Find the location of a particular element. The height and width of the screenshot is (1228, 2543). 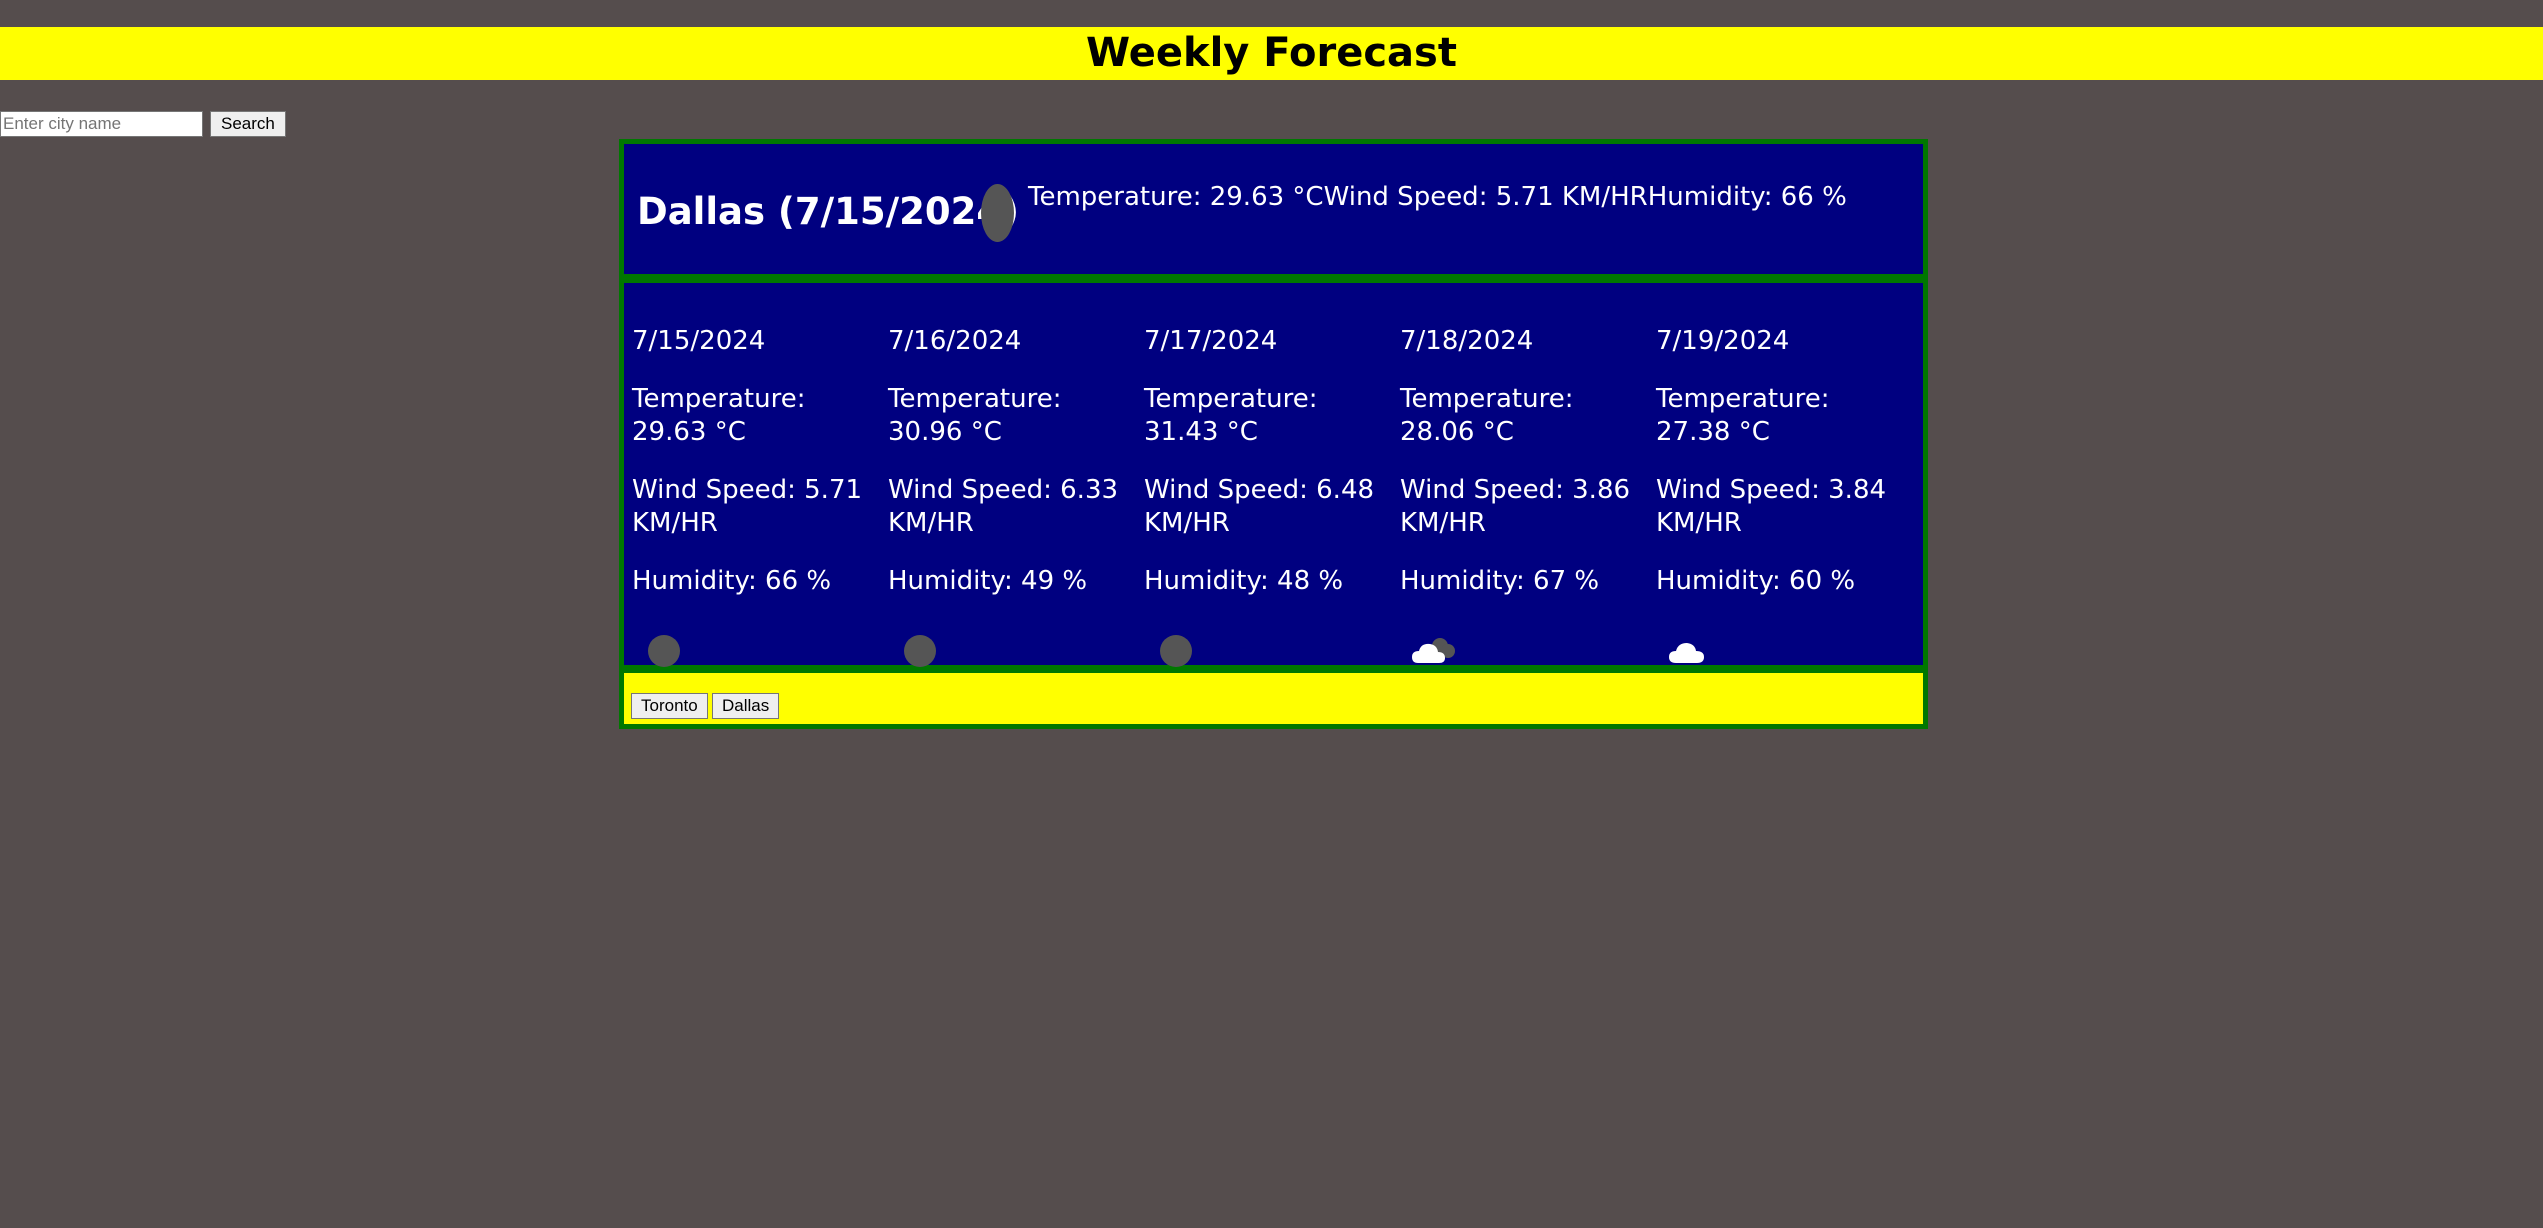

history-button-toronto: Toronto is located at coordinates (669, 706).